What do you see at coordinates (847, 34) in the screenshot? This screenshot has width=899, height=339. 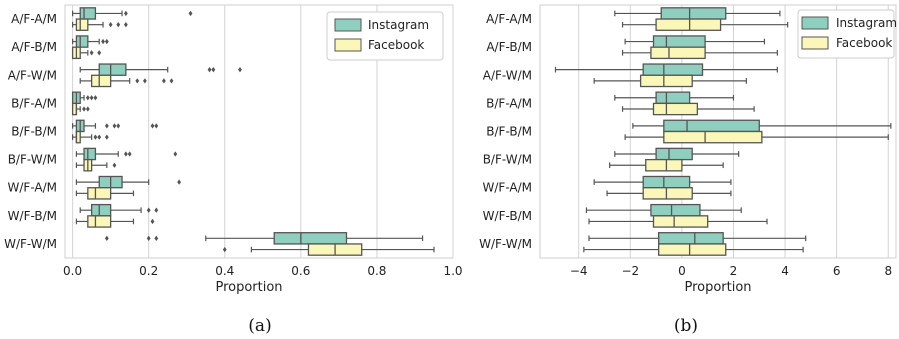 I see `panel-b-legend: Instagram Facebook` at bounding box center [847, 34].